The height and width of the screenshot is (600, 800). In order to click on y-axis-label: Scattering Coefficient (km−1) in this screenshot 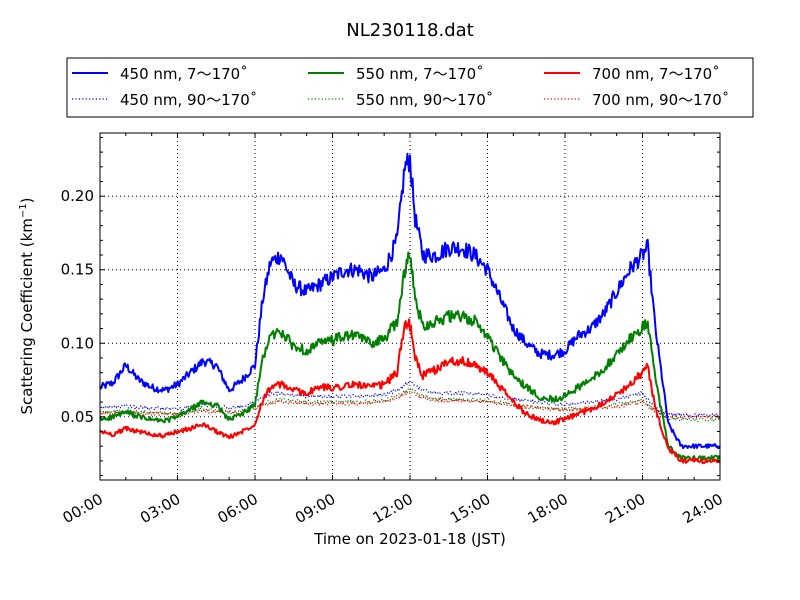, I will do `click(27, 305)`.